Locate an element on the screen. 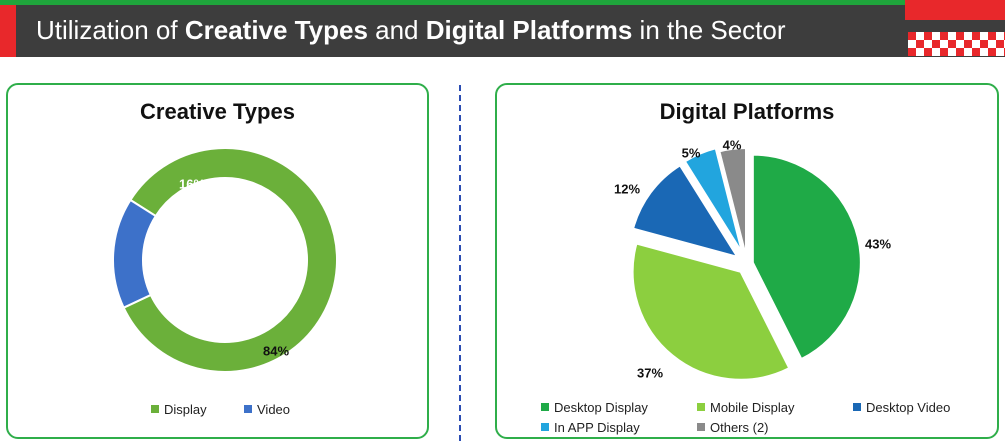 This screenshot has width=1005, height=446. legend-swatch-desktop-video is located at coordinates (857, 406).